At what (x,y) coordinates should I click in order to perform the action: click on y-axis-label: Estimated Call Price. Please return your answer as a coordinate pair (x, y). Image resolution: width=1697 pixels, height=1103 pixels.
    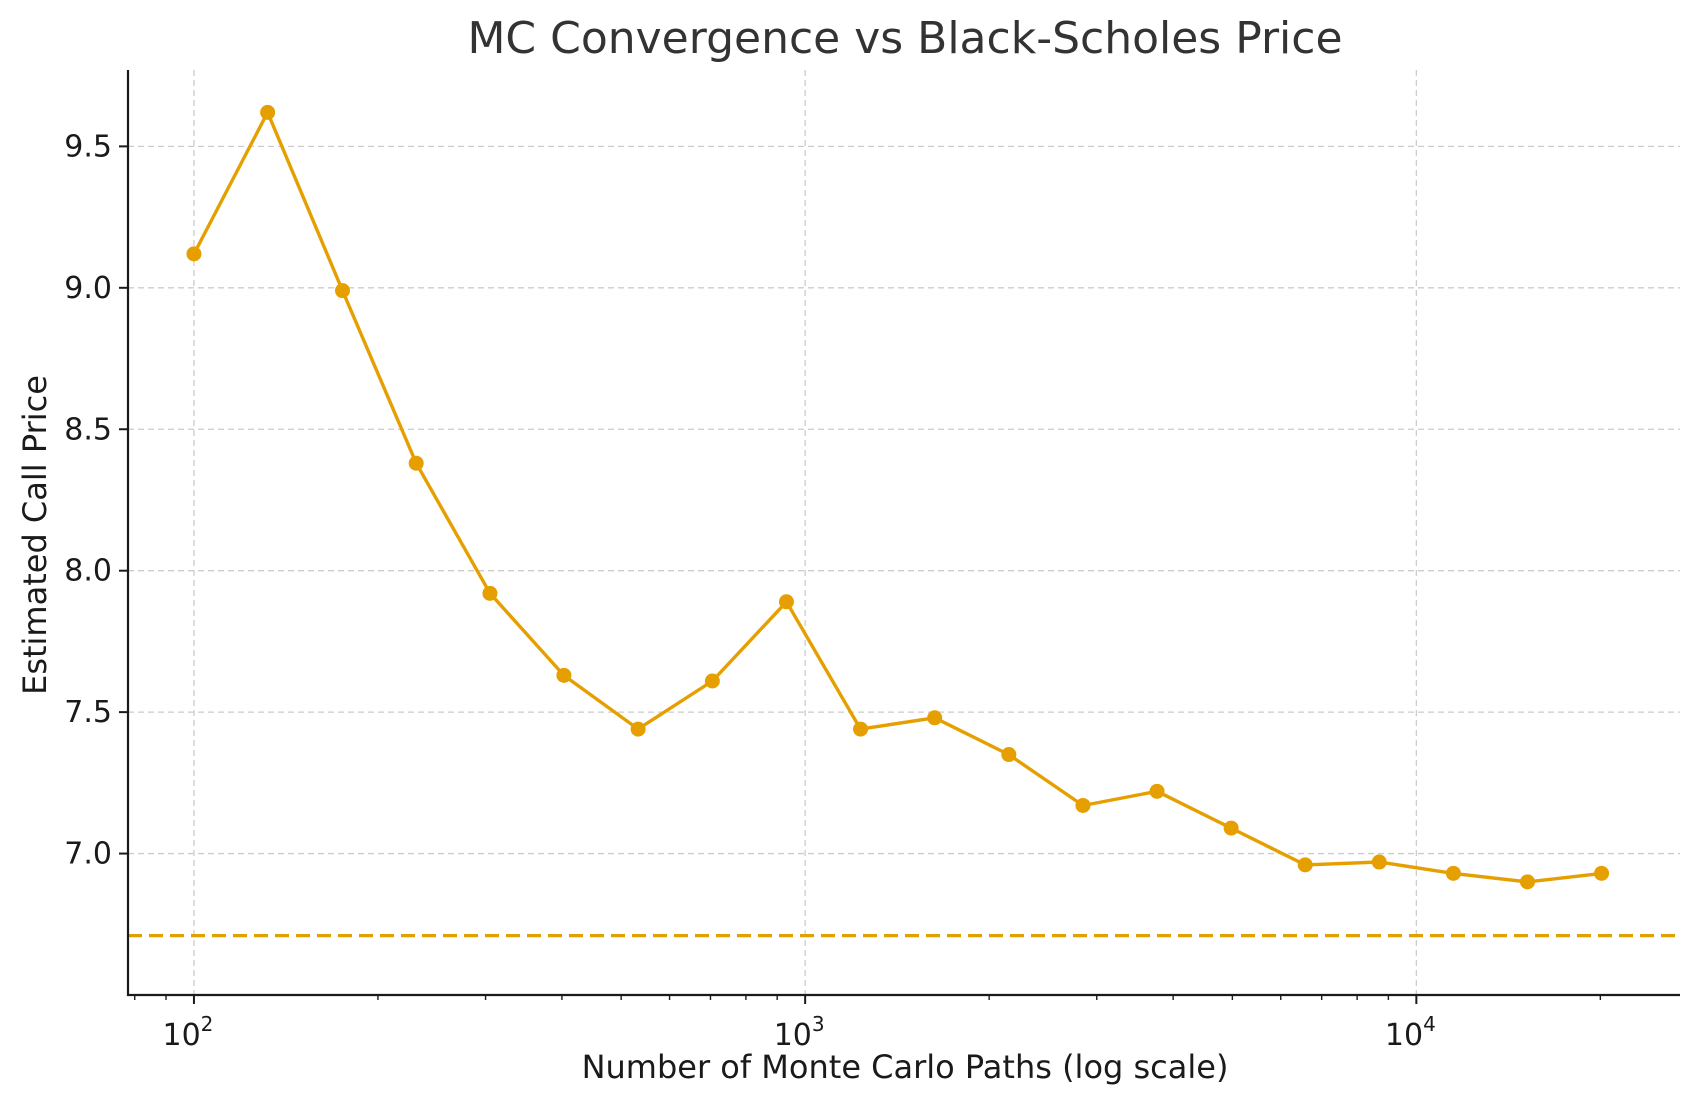
    Looking at the image, I should click on (35, 535).